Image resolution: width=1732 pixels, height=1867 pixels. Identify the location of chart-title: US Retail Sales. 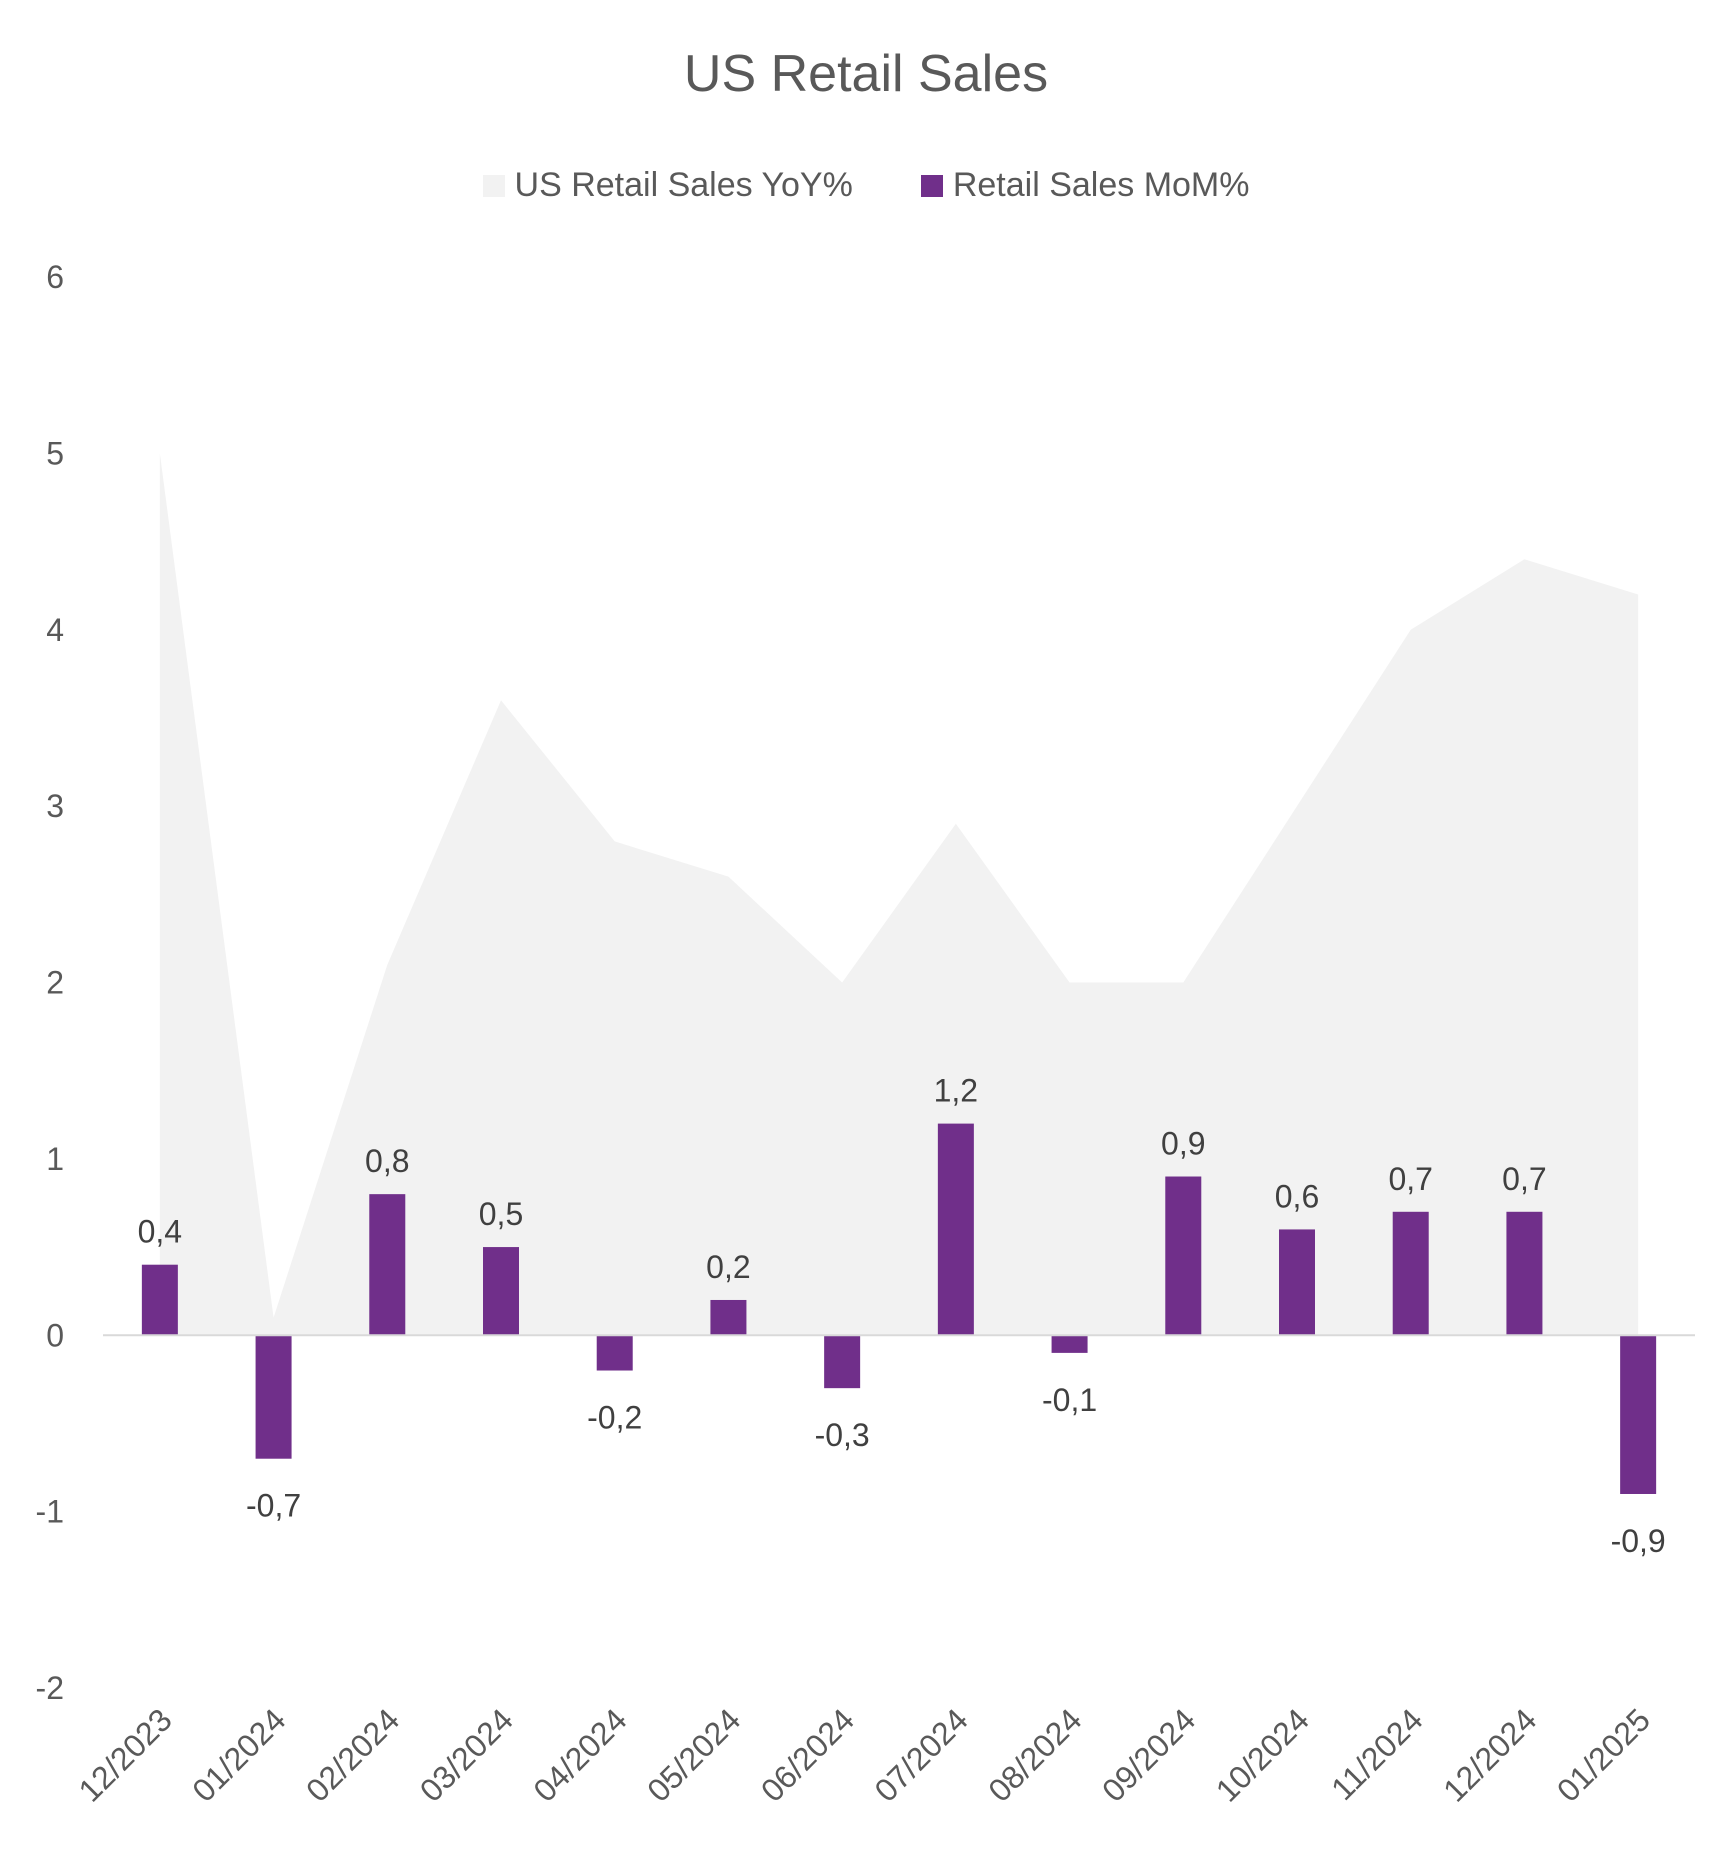
(866, 74).